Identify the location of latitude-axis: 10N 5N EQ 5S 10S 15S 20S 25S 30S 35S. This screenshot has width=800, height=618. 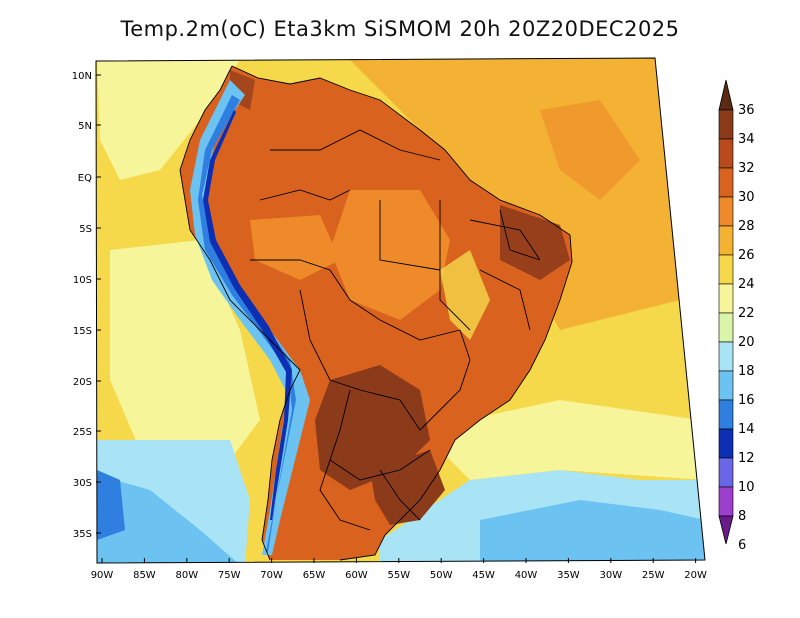
(86, 305).